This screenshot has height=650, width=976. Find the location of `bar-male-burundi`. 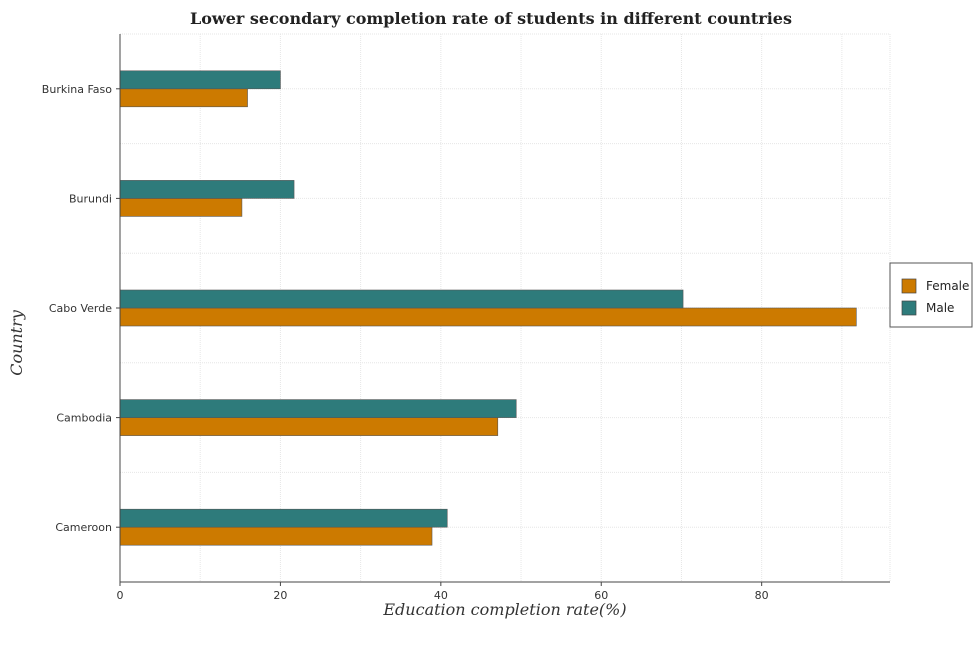

bar-male-burundi is located at coordinates (207, 189).